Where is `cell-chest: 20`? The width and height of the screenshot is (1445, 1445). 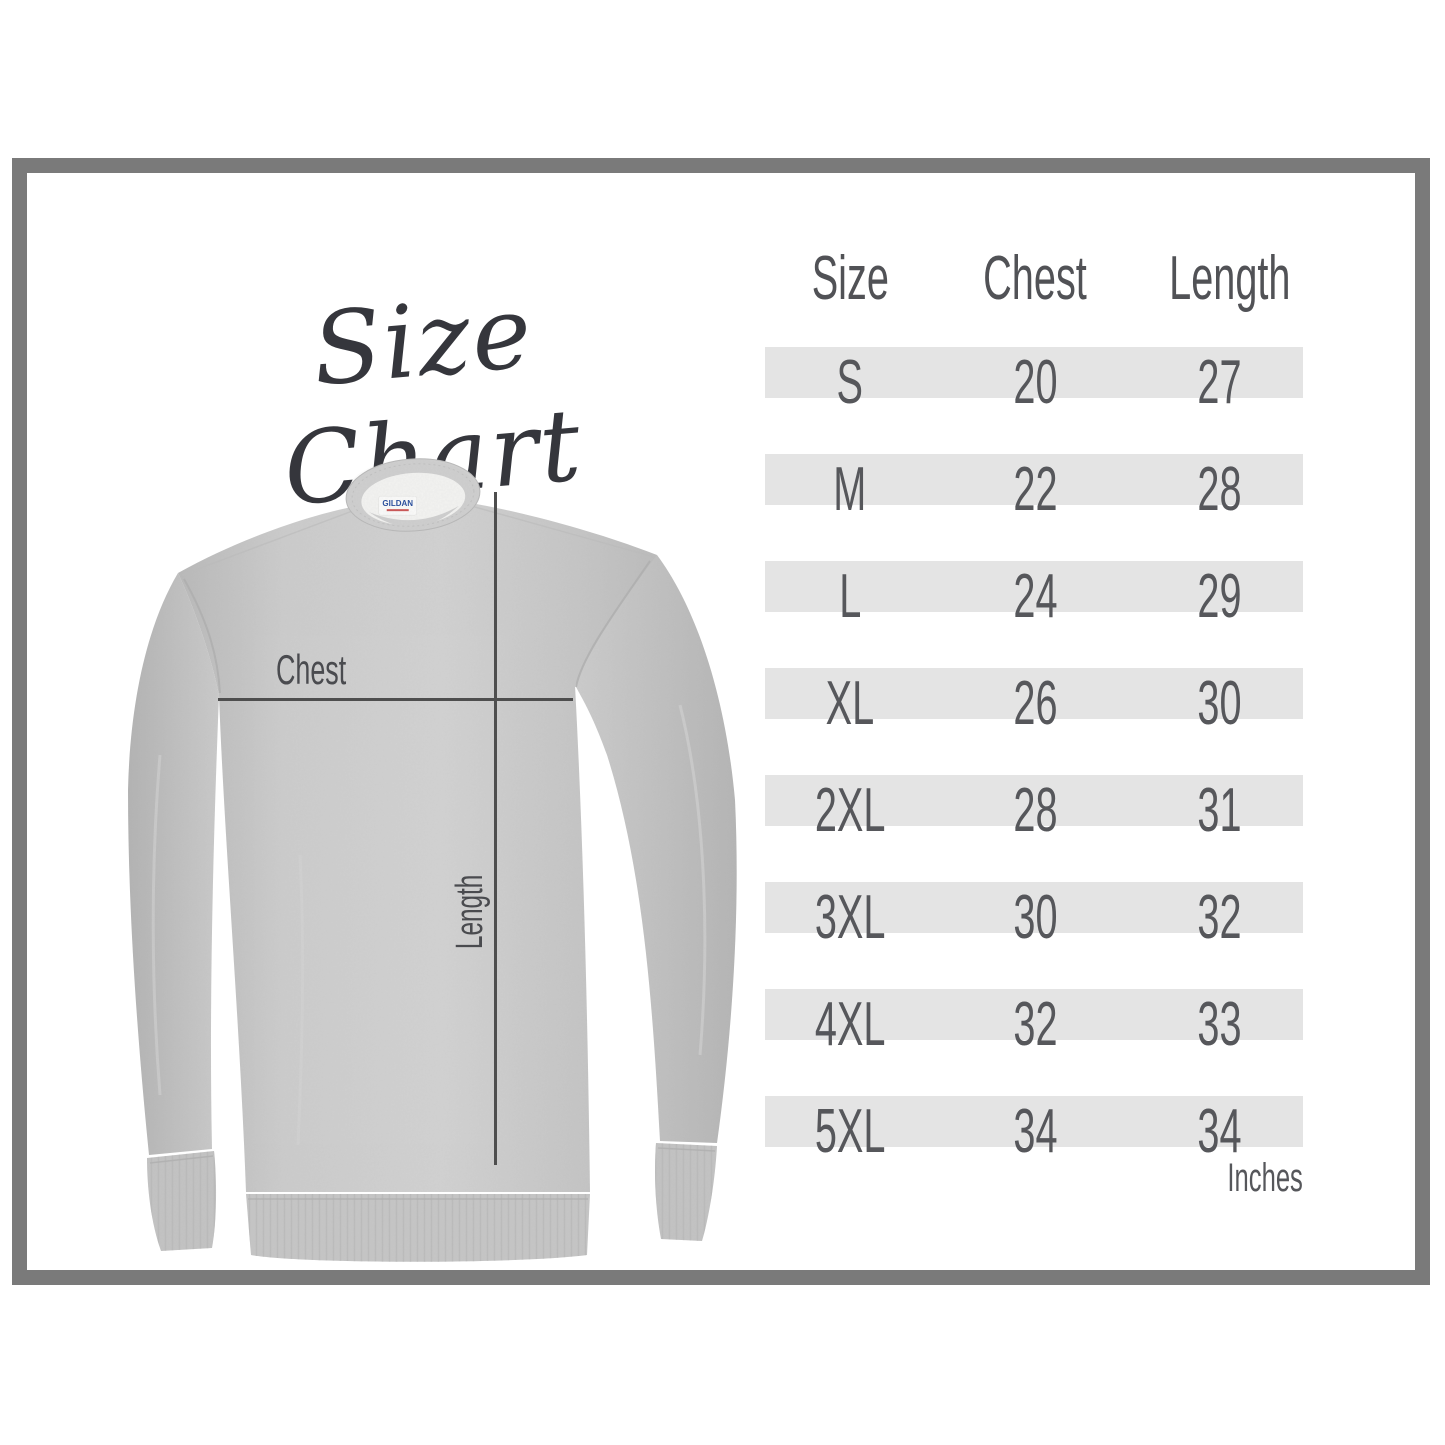
cell-chest: 20 is located at coordinates (1035, 382).